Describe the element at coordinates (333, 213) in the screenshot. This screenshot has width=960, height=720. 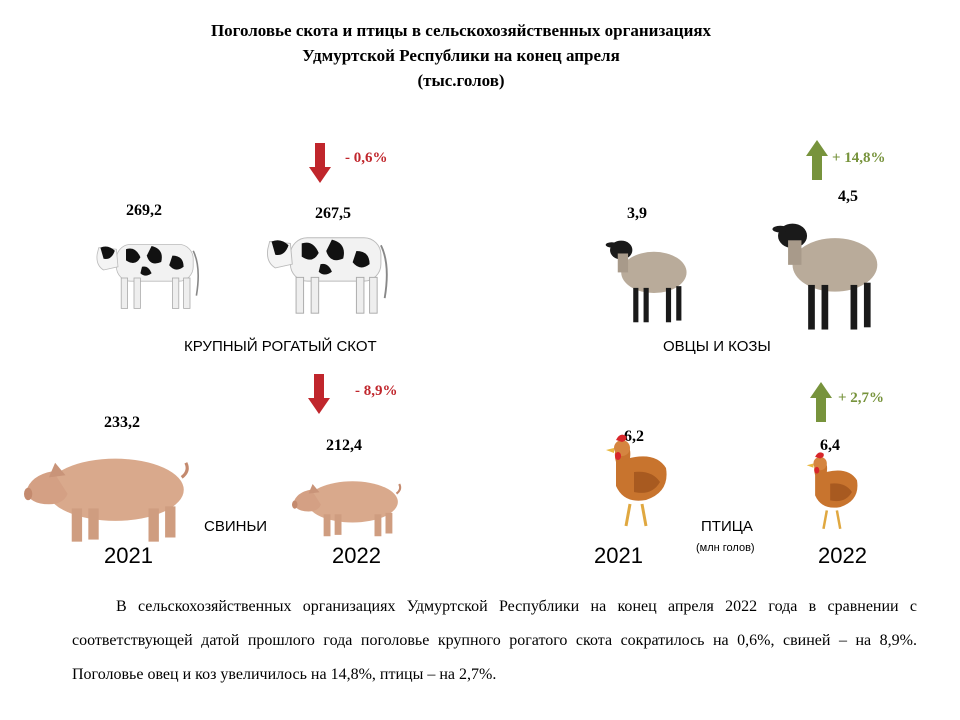
I see `cattle-value-2022: 267,5` at that location.